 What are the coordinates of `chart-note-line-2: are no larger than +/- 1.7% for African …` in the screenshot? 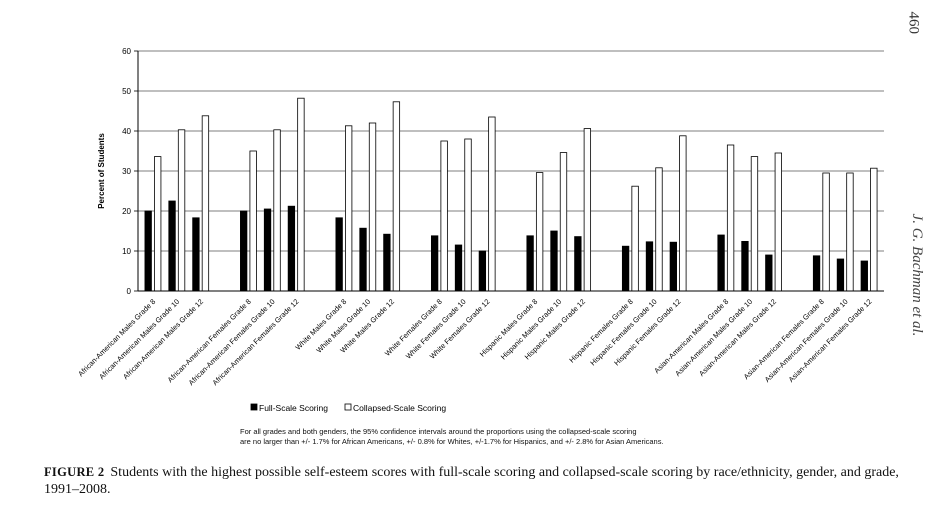 It's located at (452, 441).